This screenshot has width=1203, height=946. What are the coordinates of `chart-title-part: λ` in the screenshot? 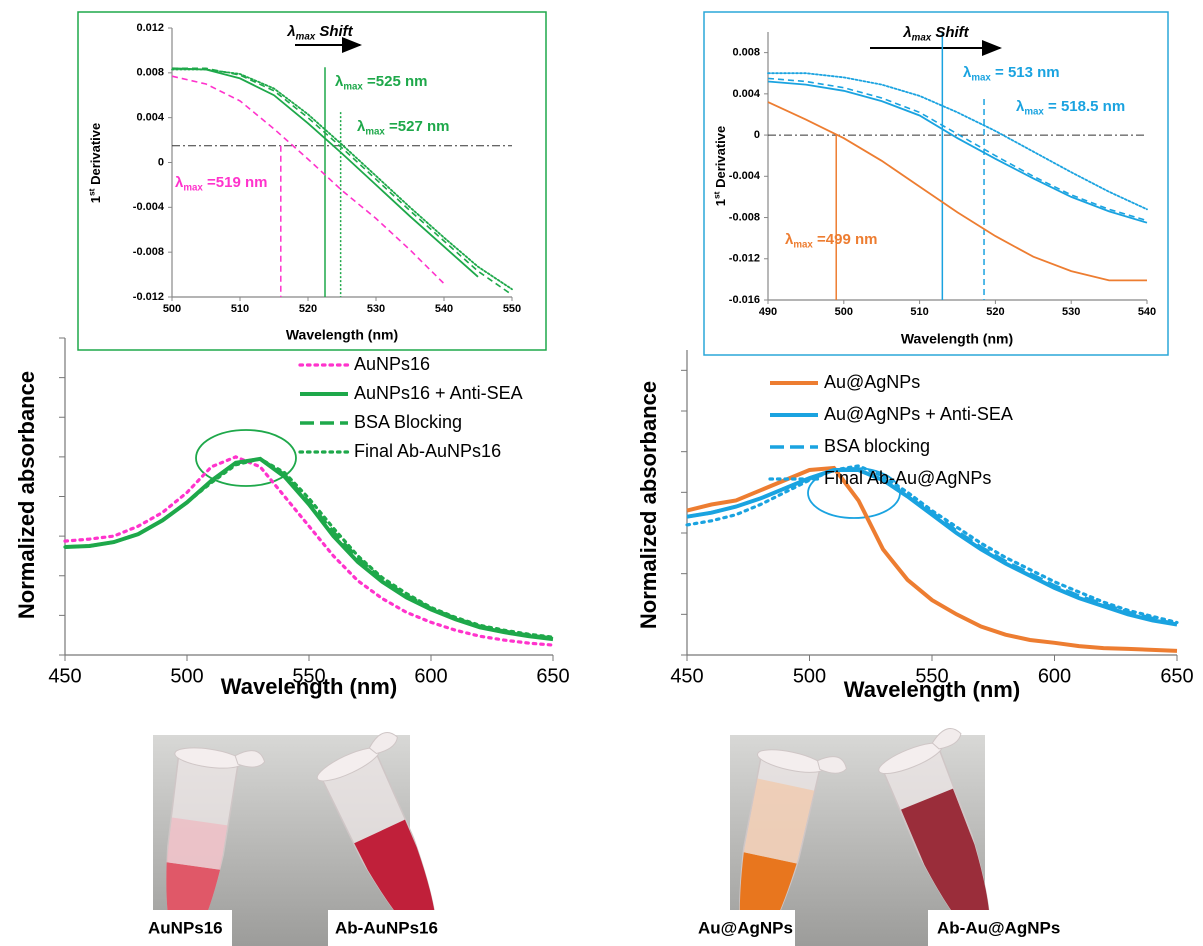 It's located at (906, 32).